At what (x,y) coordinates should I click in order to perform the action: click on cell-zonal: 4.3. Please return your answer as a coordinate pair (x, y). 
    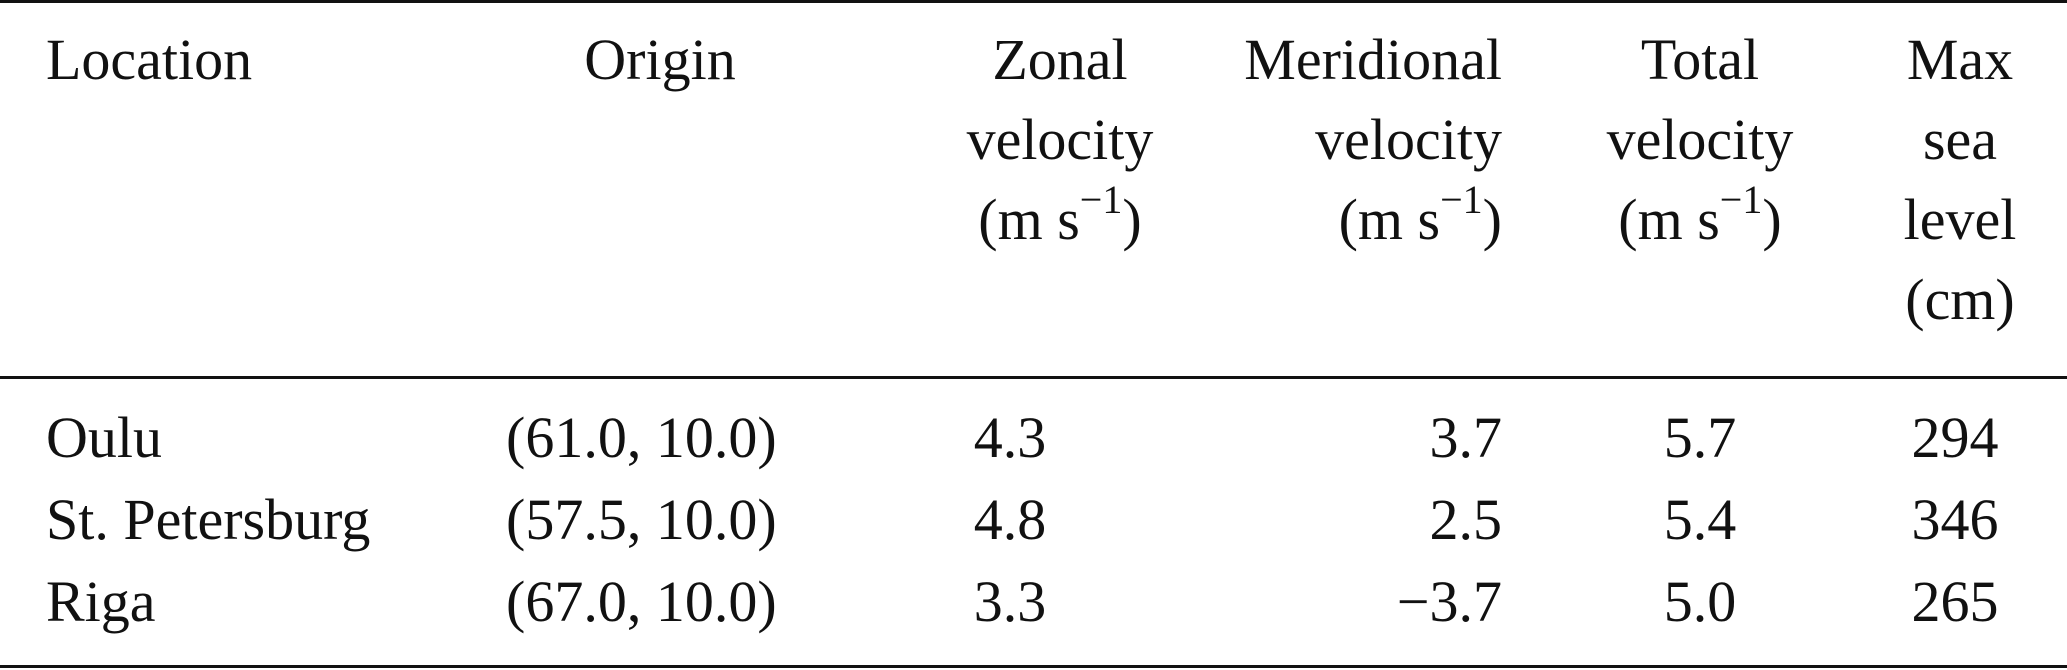
    Looking at the image, I should click on (1010, 437).